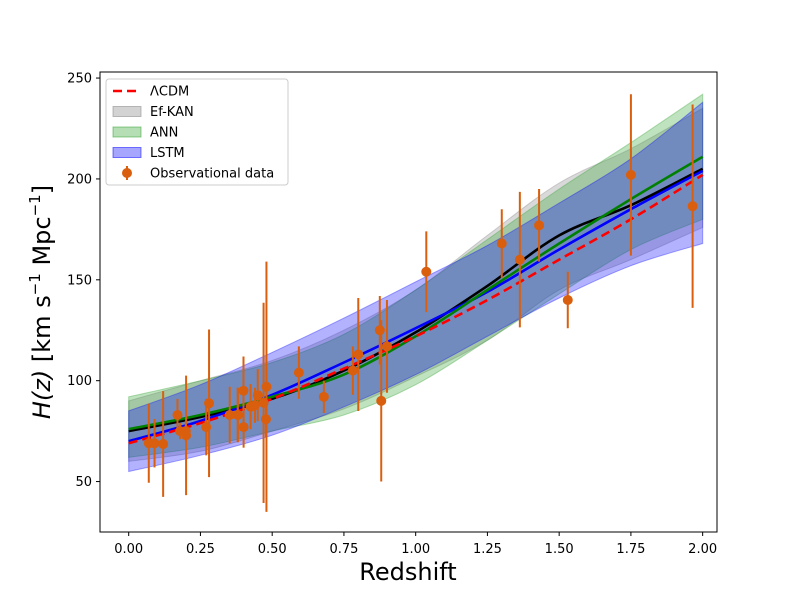 This screenshot has width=797, height=598. I want to click on y-title-unit: [km s, so click(42, 332).